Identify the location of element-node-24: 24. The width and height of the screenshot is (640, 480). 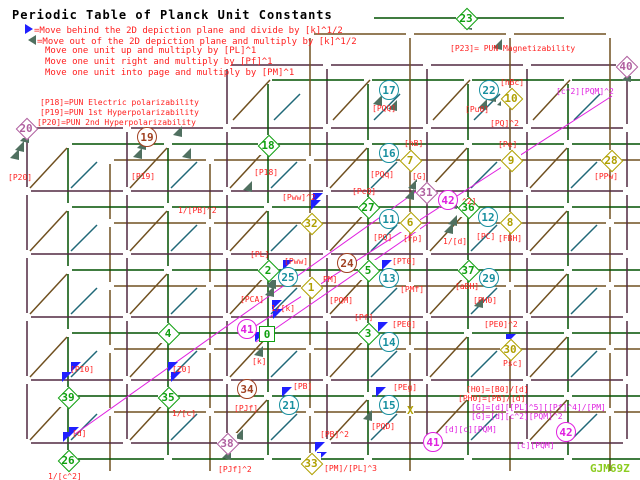
(347, 263).